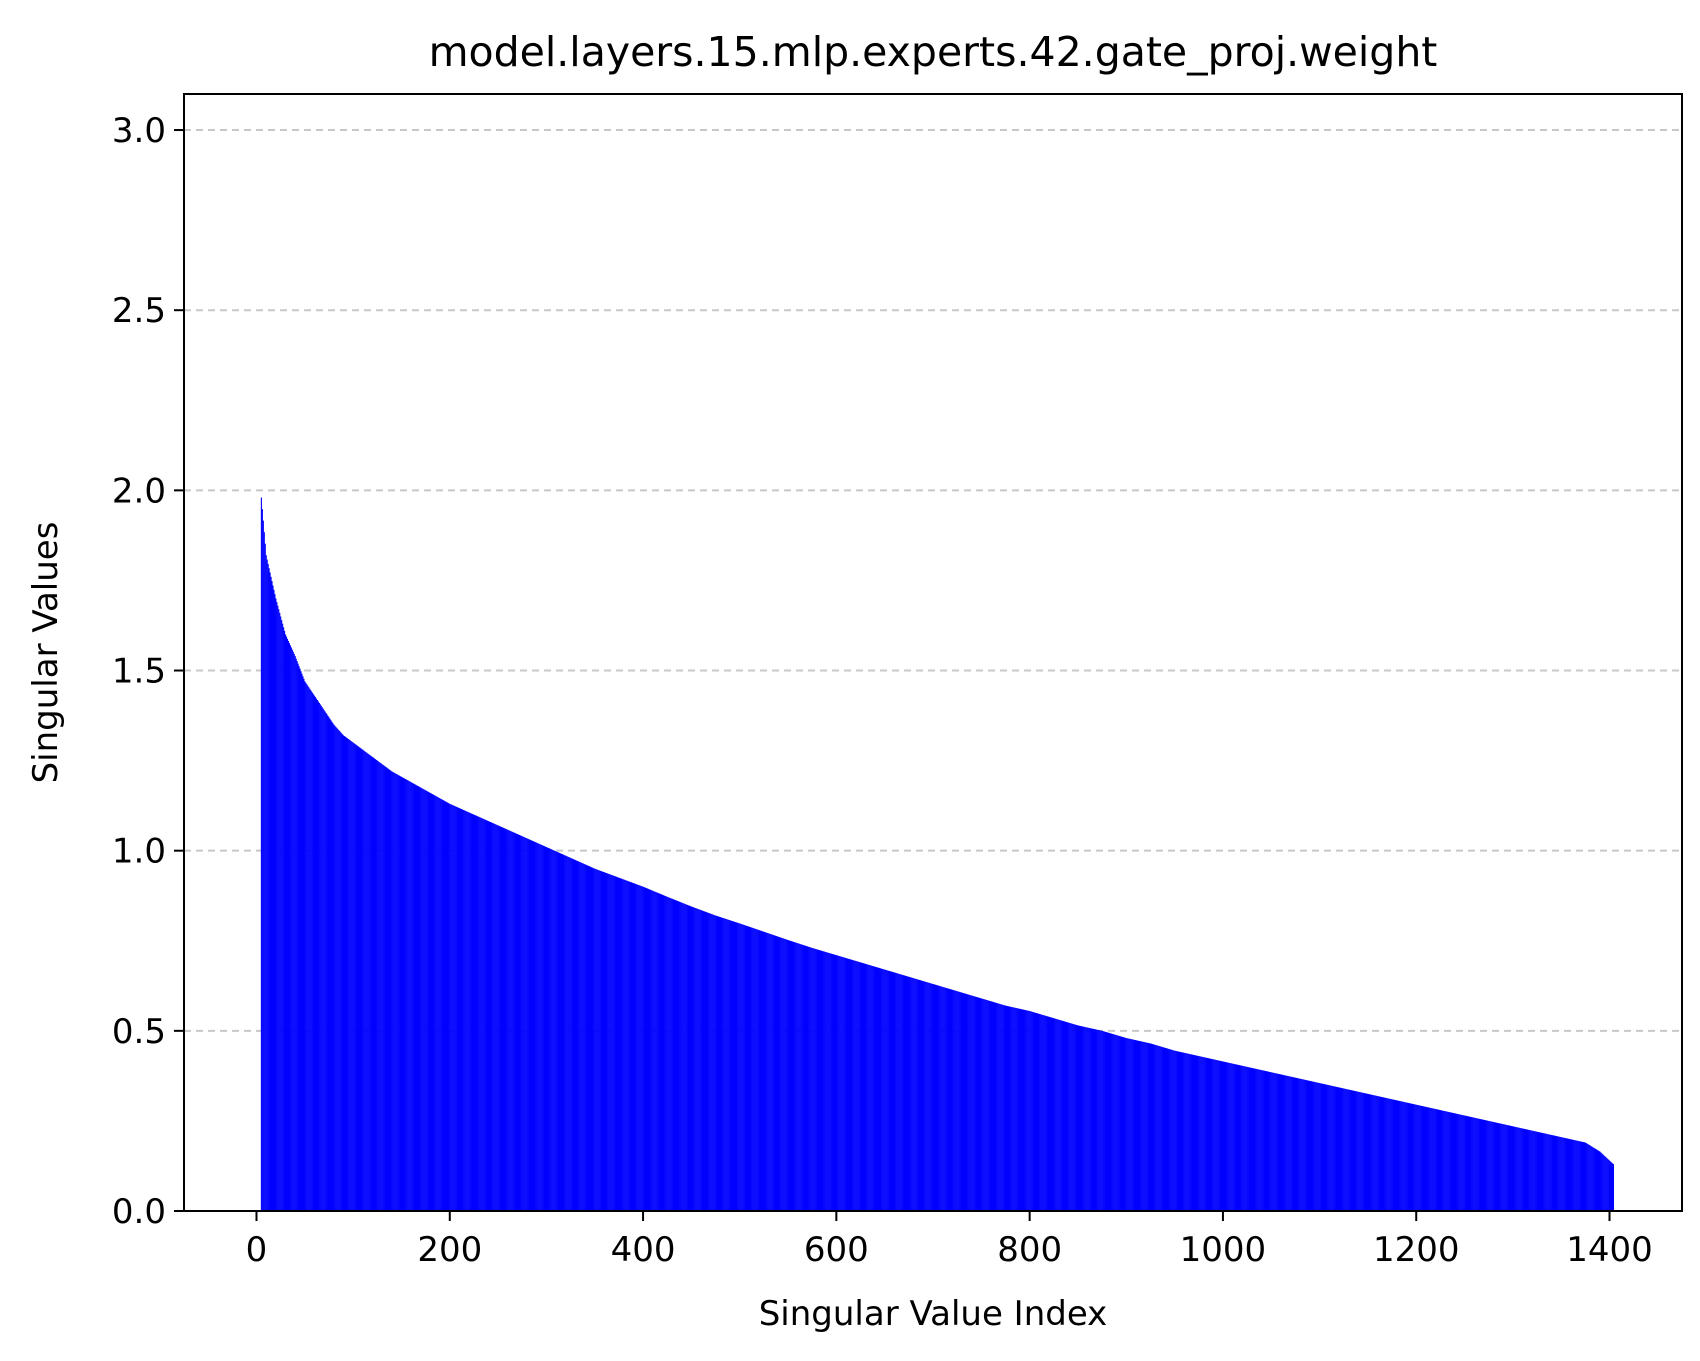 This screenshot has height=1361, width=1700. What do you see at coordinates (949, 1240) in the screenshot?
I see `x-ticks: 0 200 400 600 800 1000 1200 1400` at bounding box center [949, 1240].